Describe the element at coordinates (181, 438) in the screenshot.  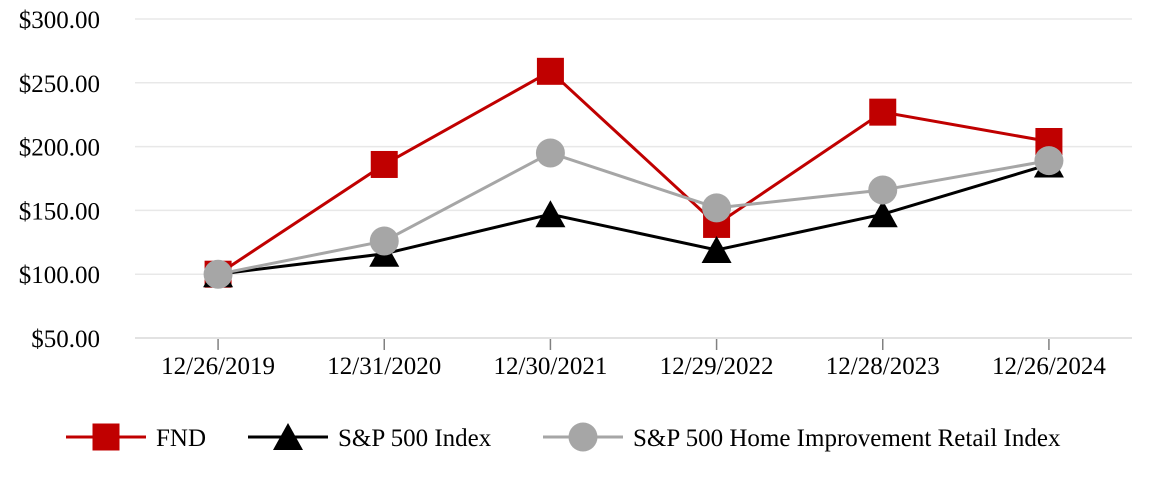
I see `legend-label-fnd: FND` at that location.